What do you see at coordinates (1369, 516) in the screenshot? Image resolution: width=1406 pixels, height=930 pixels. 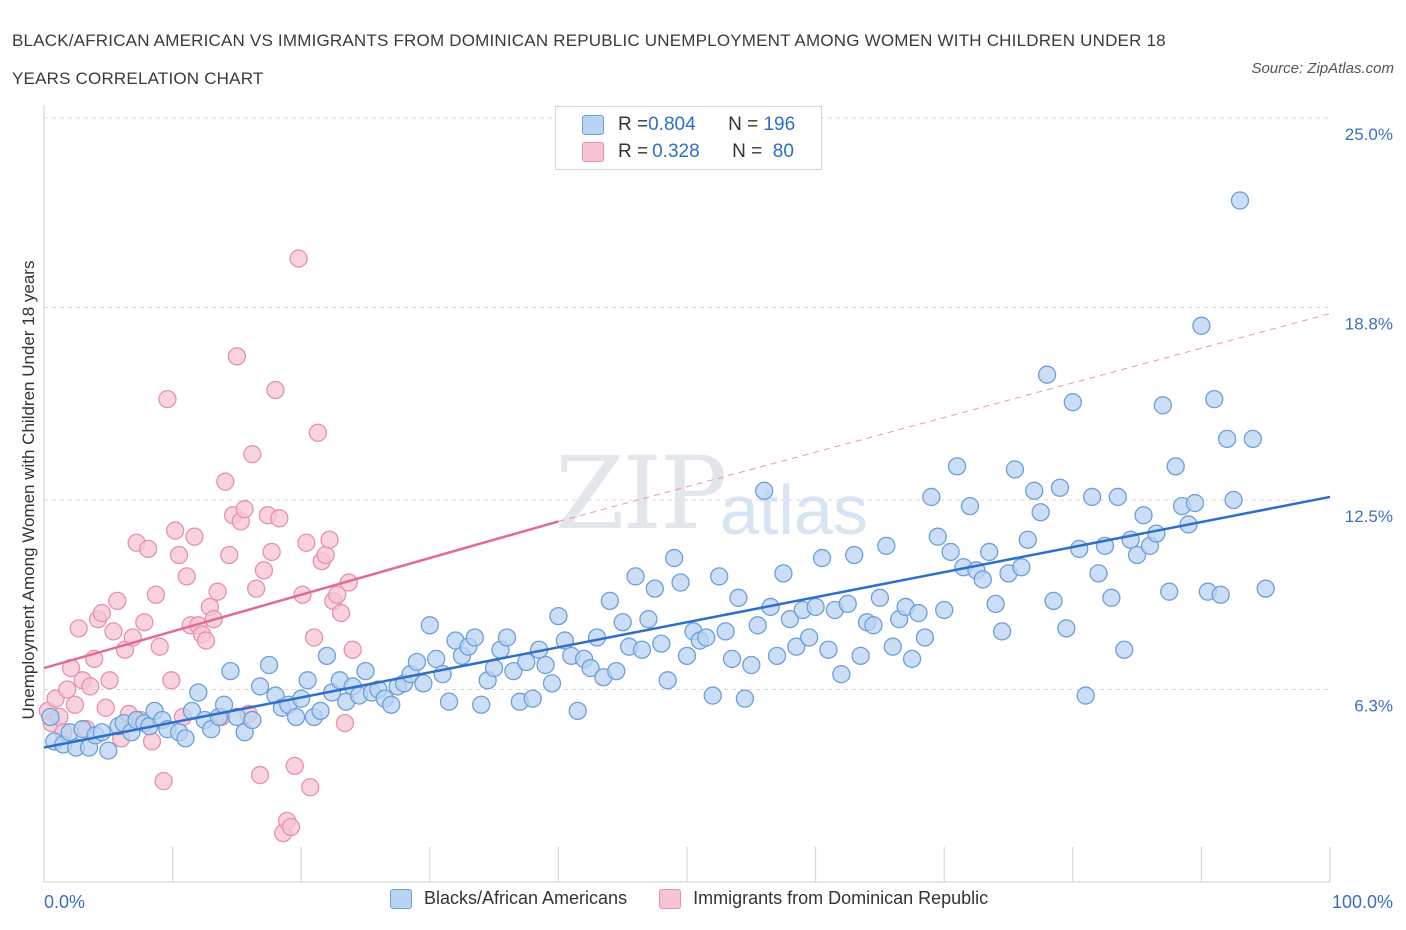 I see `y-tick-label: 12.5%` at bounding box center [1369, 516].